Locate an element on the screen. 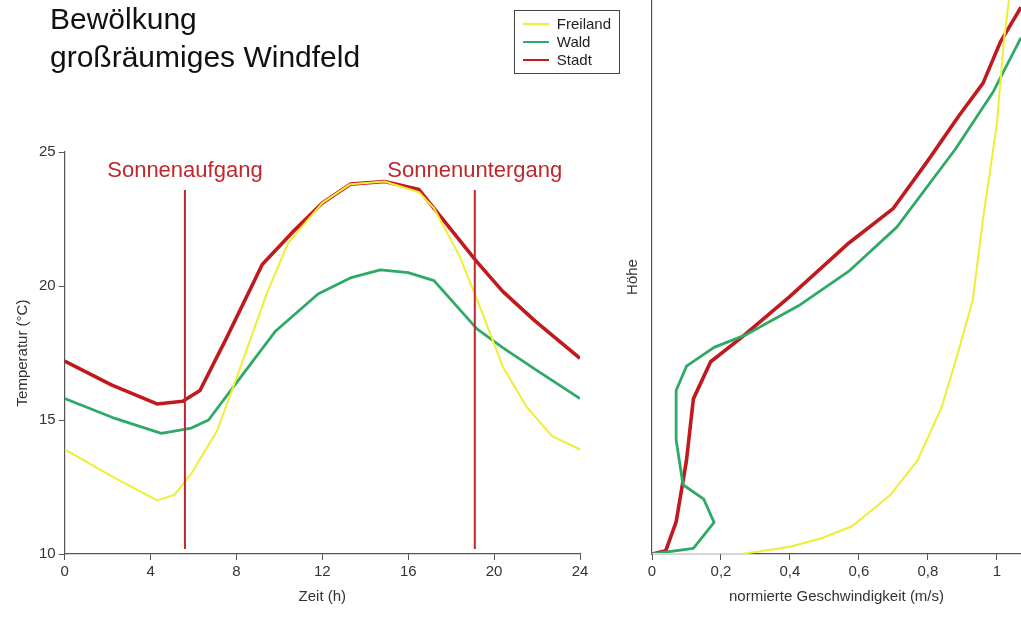 This screenshot has width=1021, height=632. x-tick-label: 0,6 is located at coordinates (859, 571).